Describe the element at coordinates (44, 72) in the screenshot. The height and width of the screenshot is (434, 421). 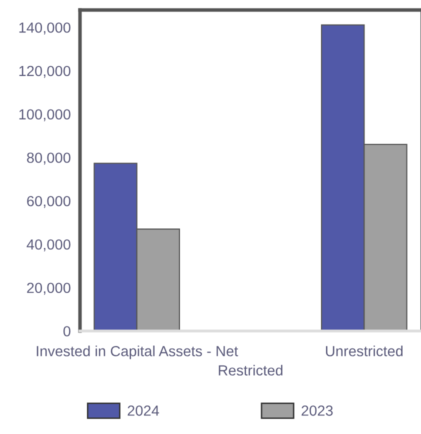
I see `y-tick-label: 120,000` at that location.